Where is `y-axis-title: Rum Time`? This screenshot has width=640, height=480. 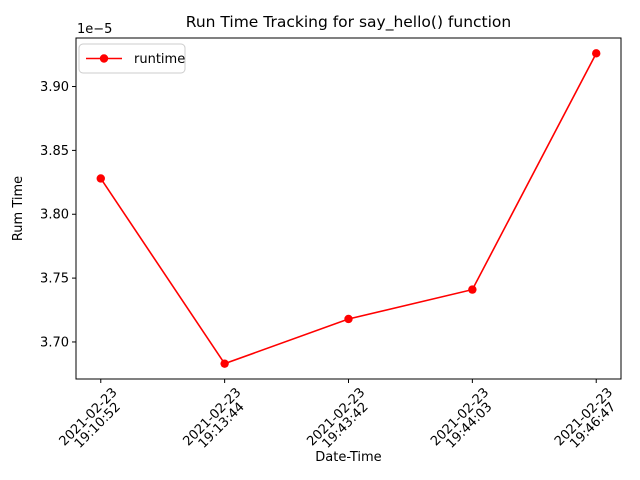 y-axis-title: Rum Time is located at coordinates (18, 208).